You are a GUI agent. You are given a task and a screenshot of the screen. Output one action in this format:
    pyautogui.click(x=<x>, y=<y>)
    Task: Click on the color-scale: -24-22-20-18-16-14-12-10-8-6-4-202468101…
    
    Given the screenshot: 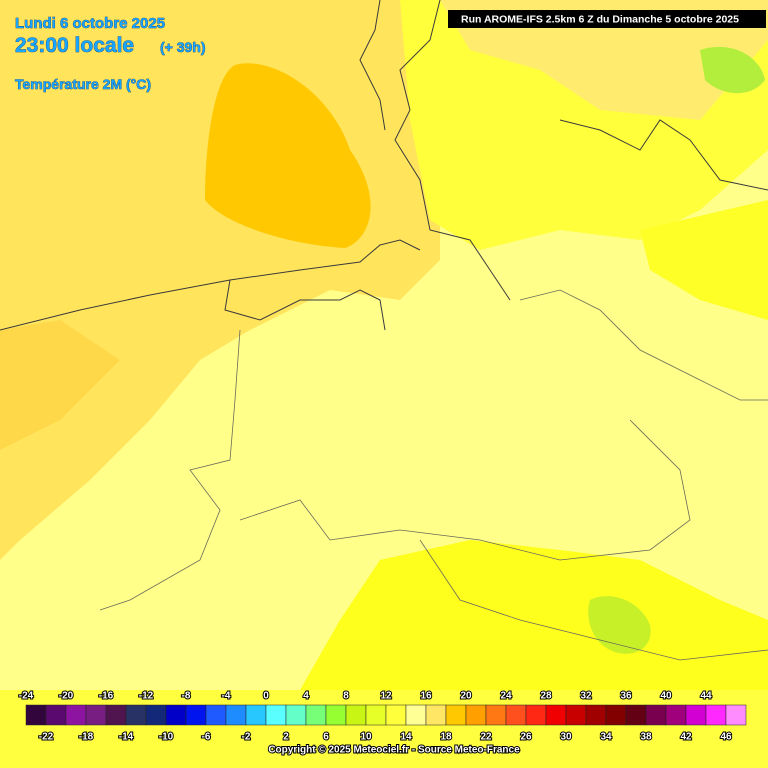 What is the action you would take?
    pyautogui.click(x=382, y=717)
    